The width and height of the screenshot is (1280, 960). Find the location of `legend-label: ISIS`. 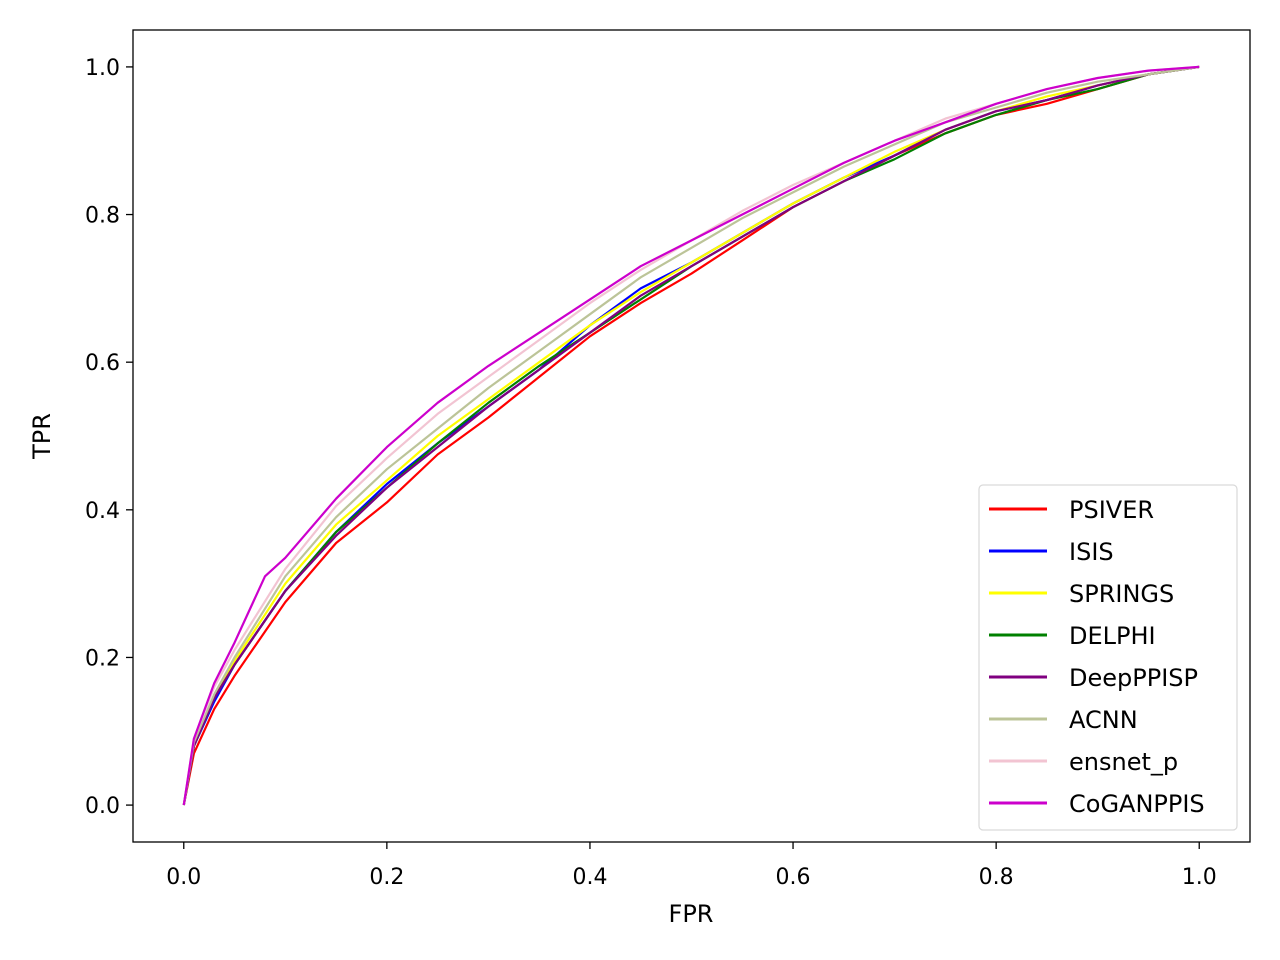

legend-label: ISIS is located at coordinates (1091, 552).